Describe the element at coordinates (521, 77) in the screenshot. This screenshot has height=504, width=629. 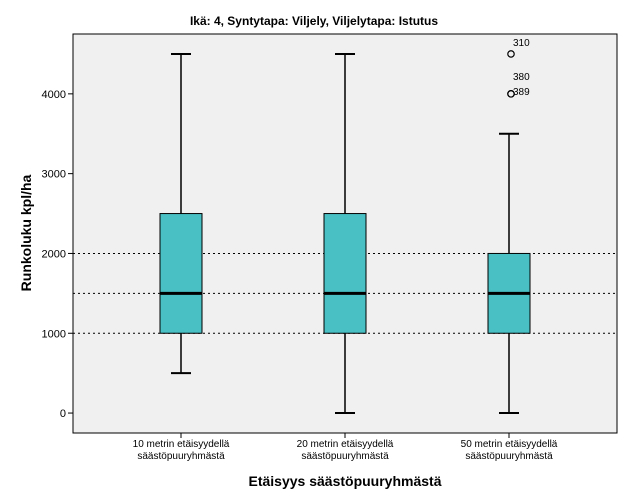
I see `outlier-label: 380` at that location.